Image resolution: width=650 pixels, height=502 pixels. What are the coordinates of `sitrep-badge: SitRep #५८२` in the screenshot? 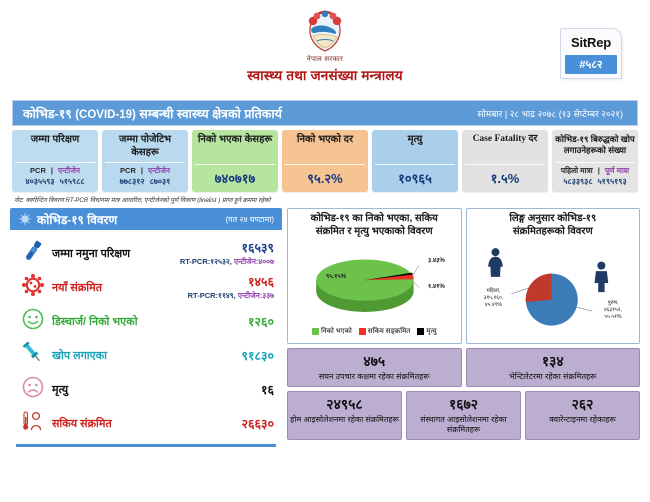 It's located at (591, 53).